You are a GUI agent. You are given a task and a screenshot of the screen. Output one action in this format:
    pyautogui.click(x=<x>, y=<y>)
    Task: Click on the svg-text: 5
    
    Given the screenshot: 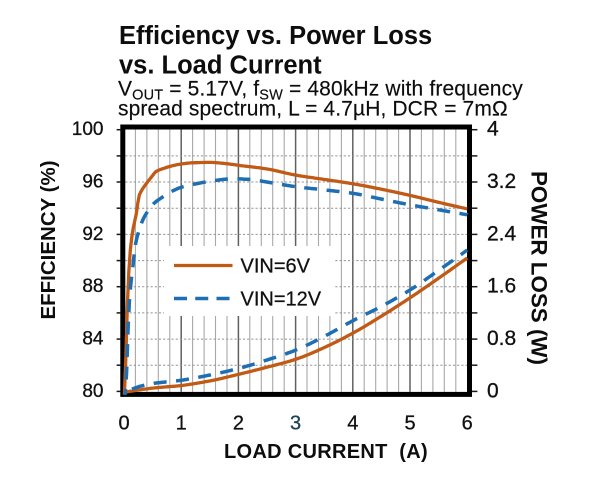 What is the action you would take?
    pyautogui.click(x=409, y=424)
    